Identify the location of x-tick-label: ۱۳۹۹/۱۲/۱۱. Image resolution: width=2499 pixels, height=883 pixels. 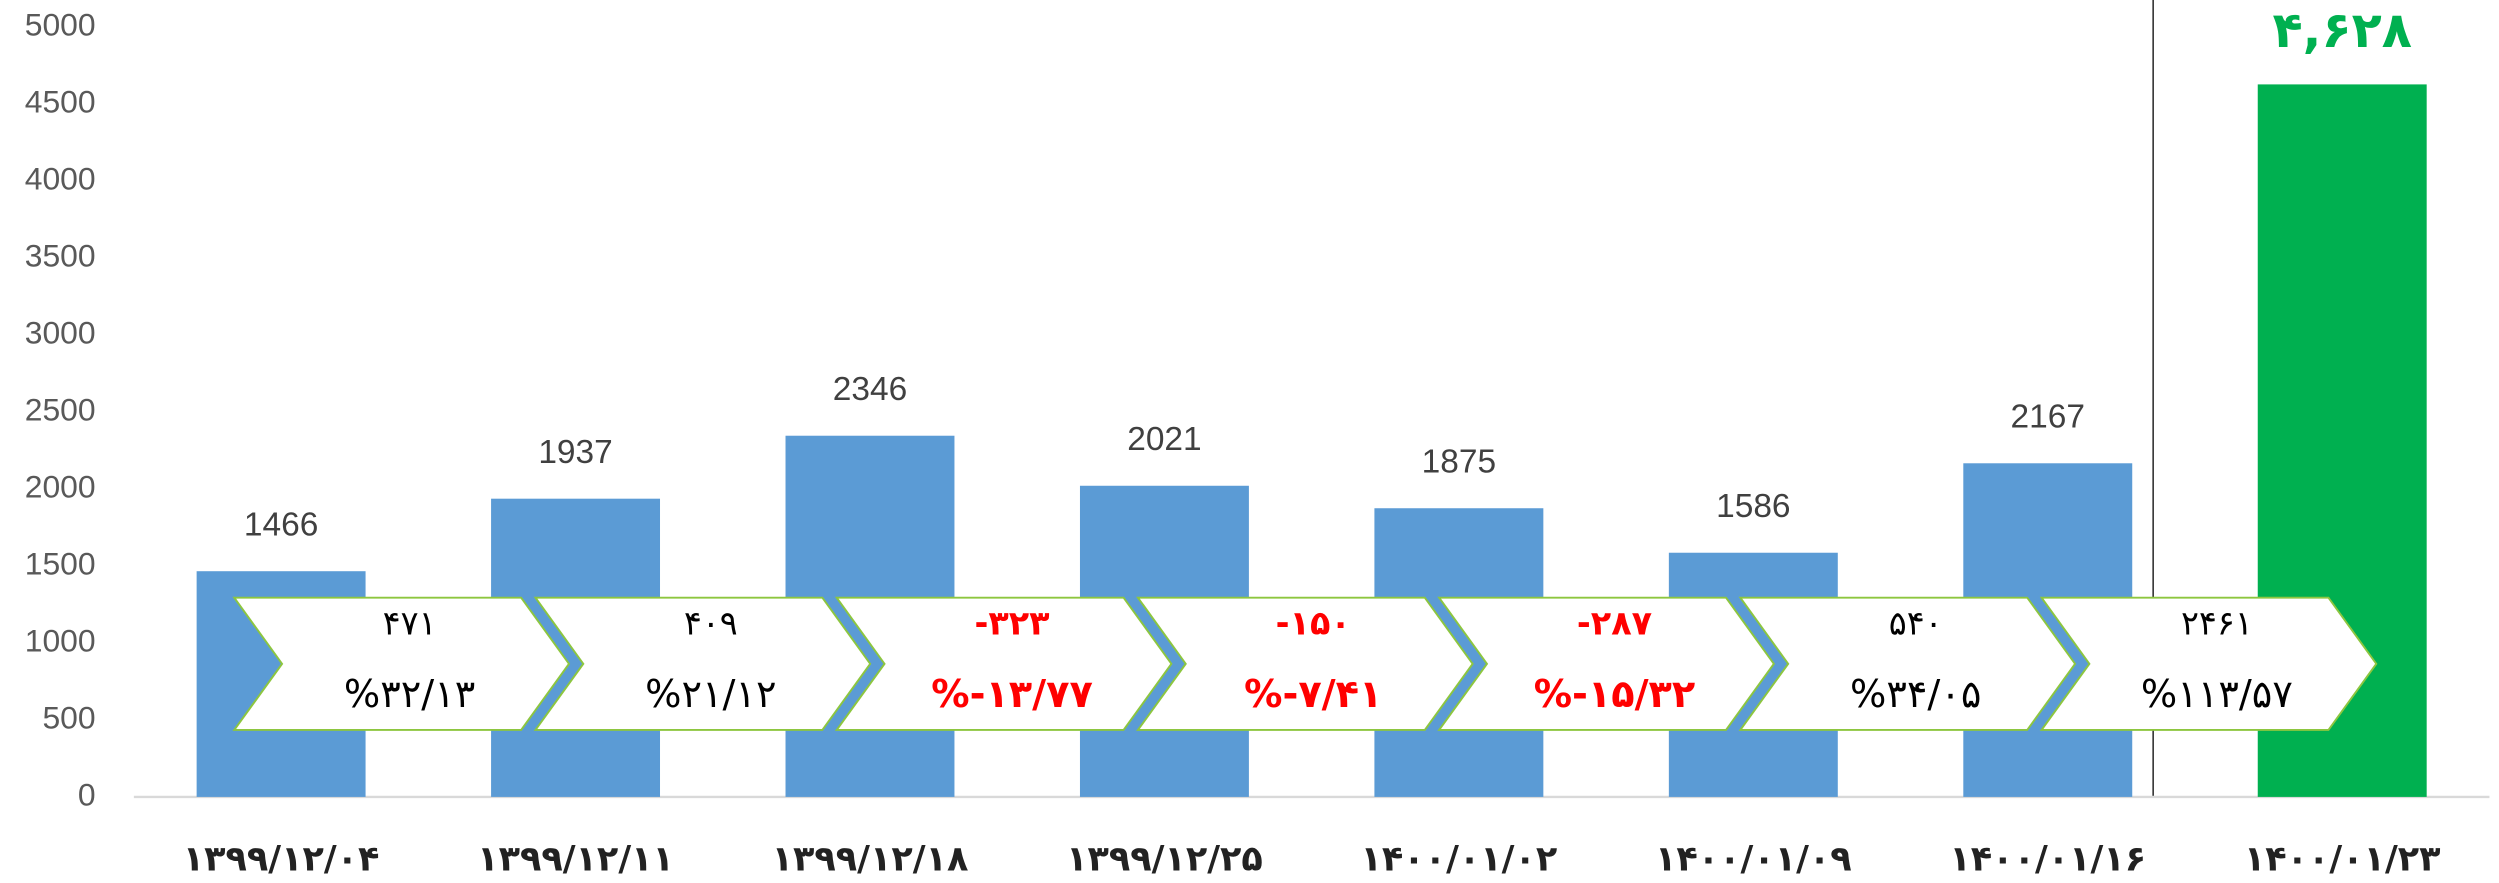
(575, 859).